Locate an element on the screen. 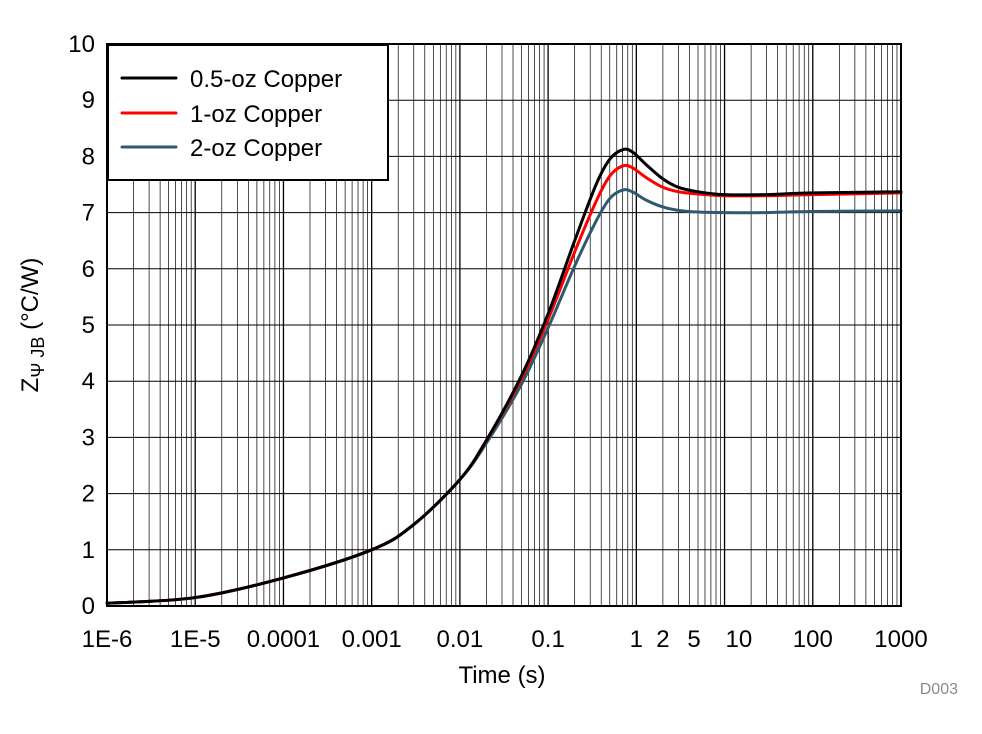 The image size is (982, 734). x-tick-label: 1000 is located at coordinates (900, 639).